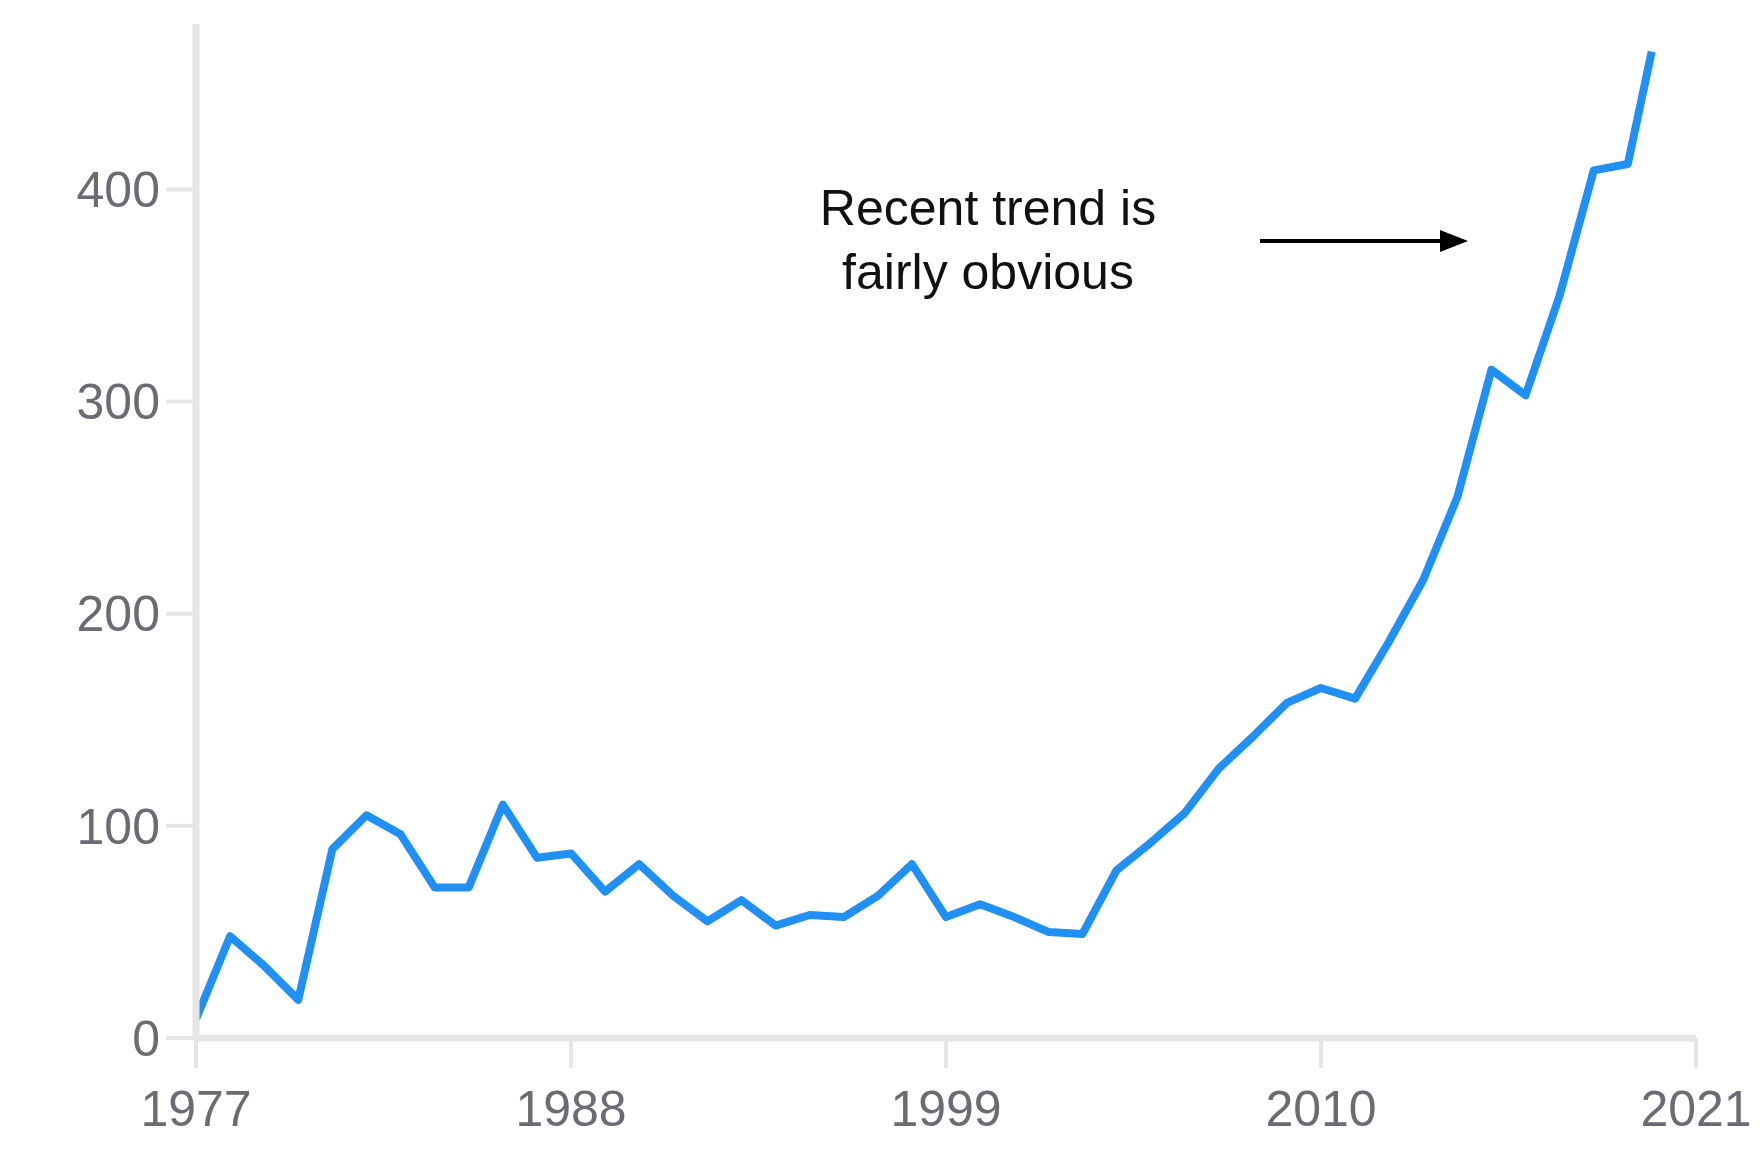 This screenshot has width=1764, height=1154. Describe the element at coordinates (118, 826) in the screenshot. I see `y-tick-label: 100` at that location.